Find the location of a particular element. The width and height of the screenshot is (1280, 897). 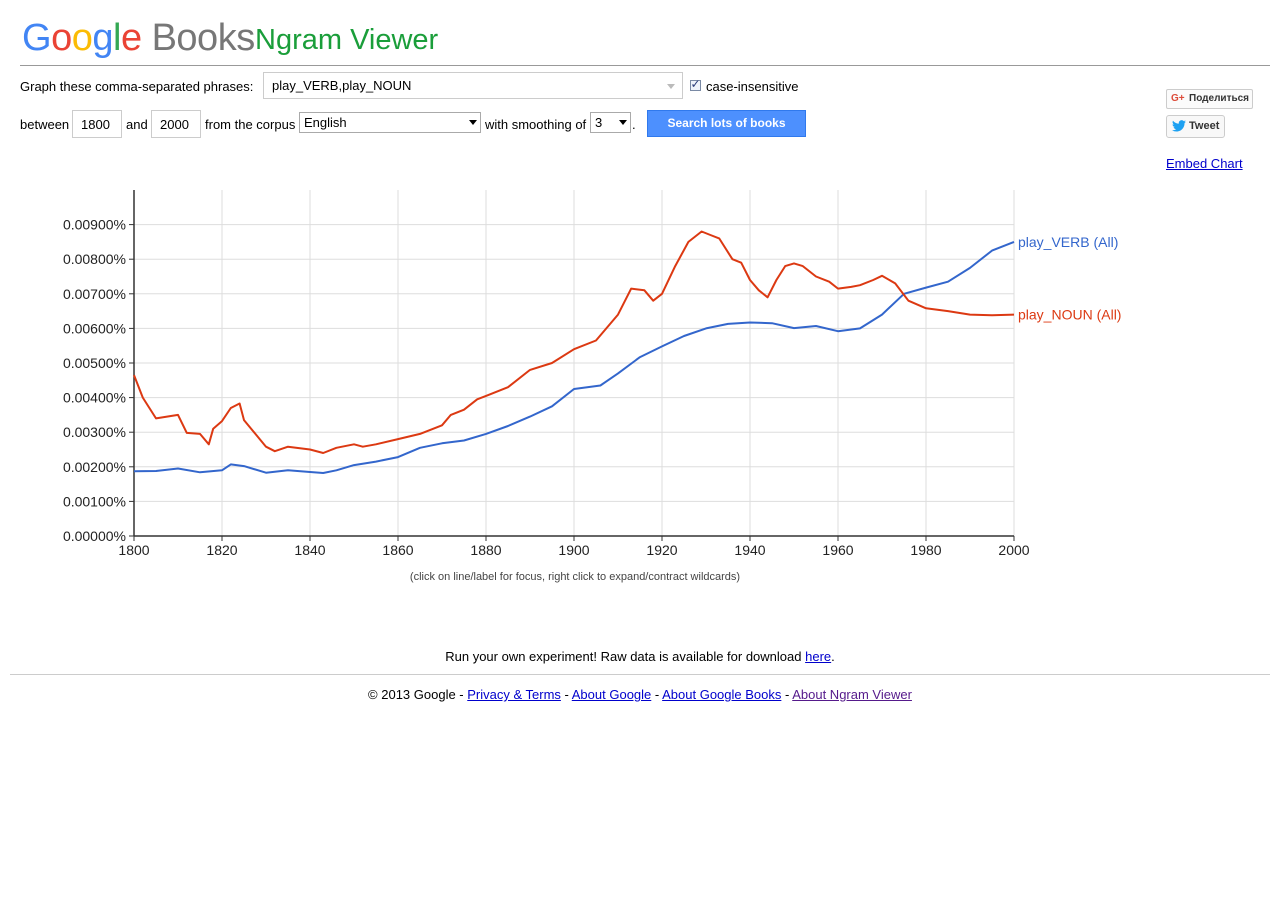

smoothing-label: with smoothing of is located at coordinates (536, 124).